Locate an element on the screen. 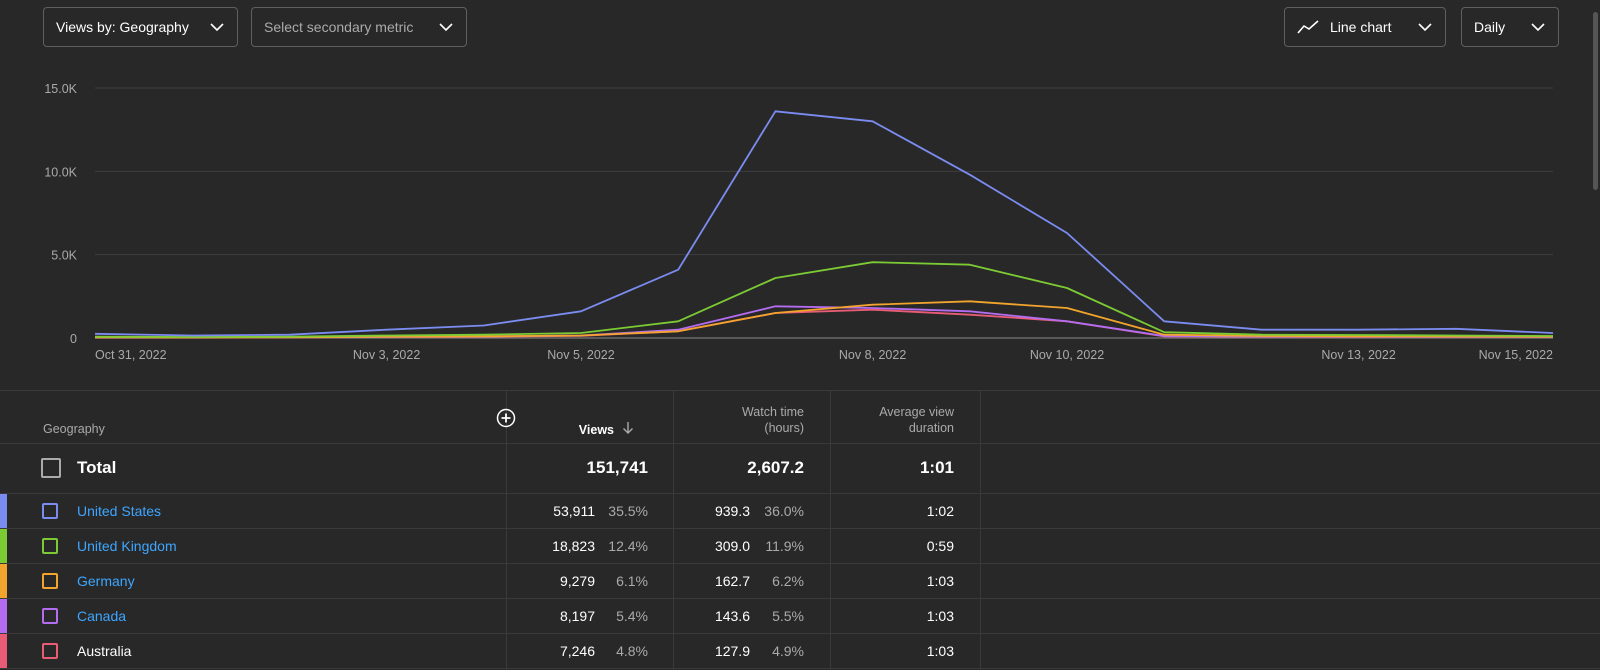 The image size is (1600, 670). country-name: United States is located at coordinates (119, 511).